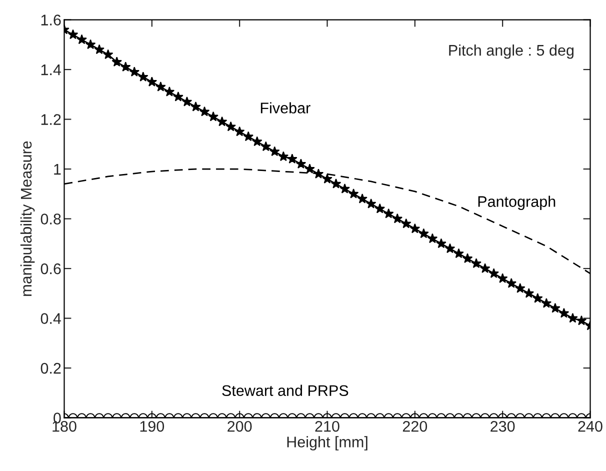 The height and width of the screenshot is (471, 606). I want to click on series-label: Stewart and PRPS, so click(285, 390).